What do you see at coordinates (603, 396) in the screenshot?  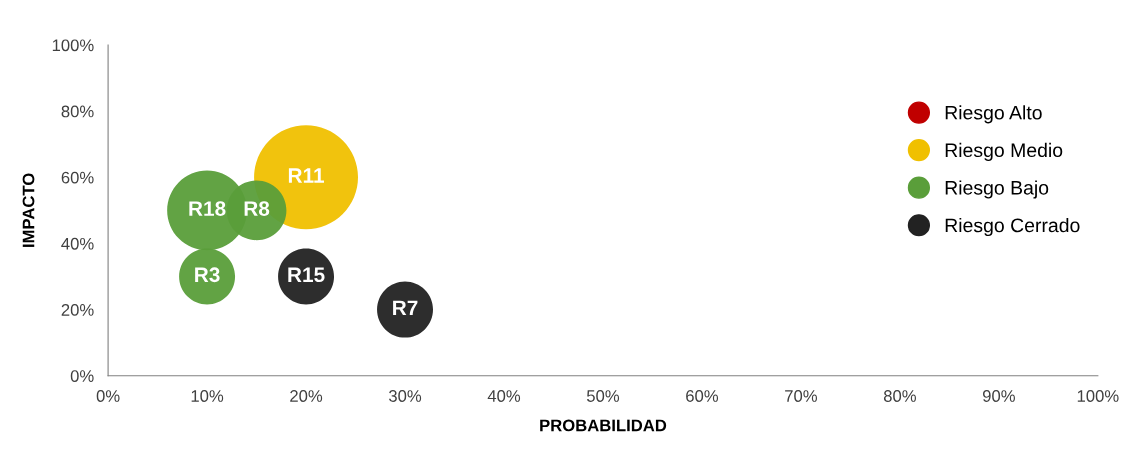 I see `x-tick-label: 50%` at bounding box center [603, 396].